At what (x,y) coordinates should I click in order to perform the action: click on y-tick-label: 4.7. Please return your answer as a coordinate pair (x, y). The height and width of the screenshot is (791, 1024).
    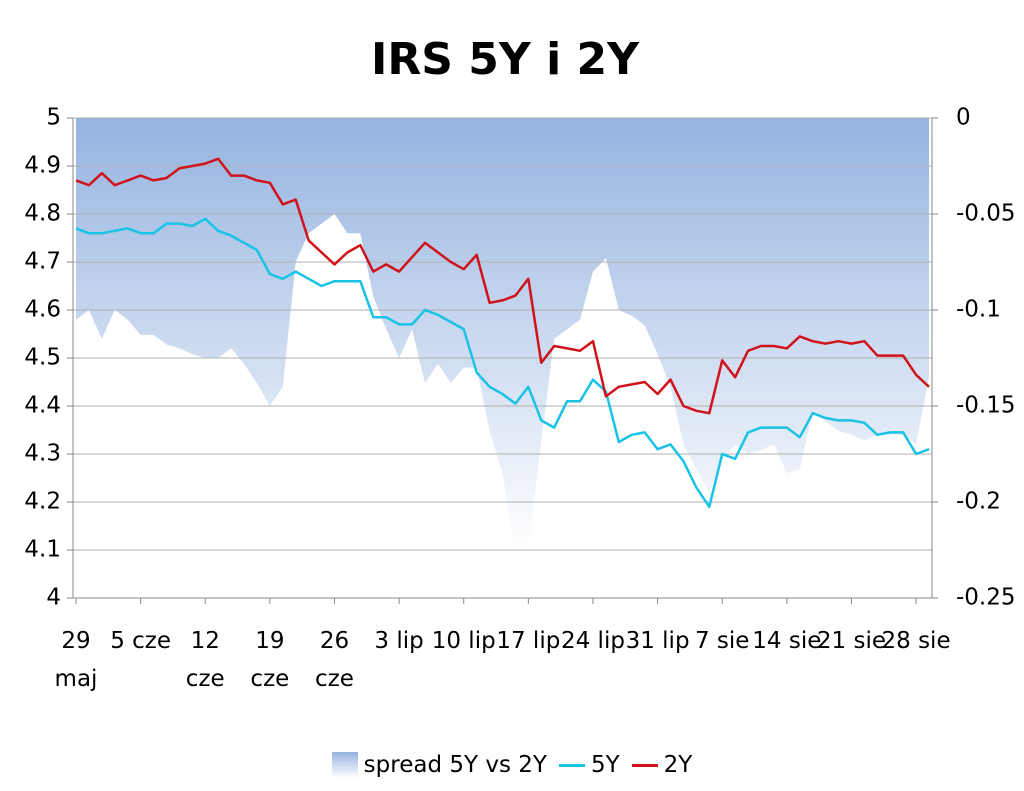
    Looking at the image, I should click on (42, 262).